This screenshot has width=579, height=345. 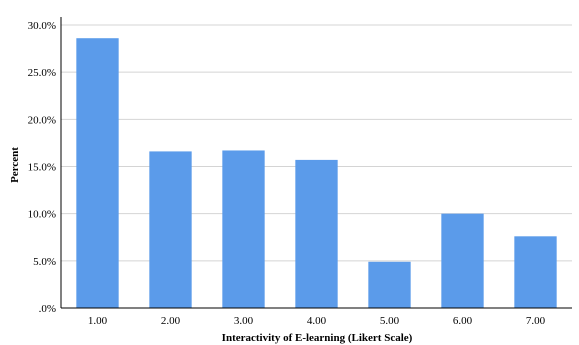 What do you see at coordinates (42, 73) in the screenshot?
I see `y-tick-label: 25.0%` at bounding box center [42, 73].